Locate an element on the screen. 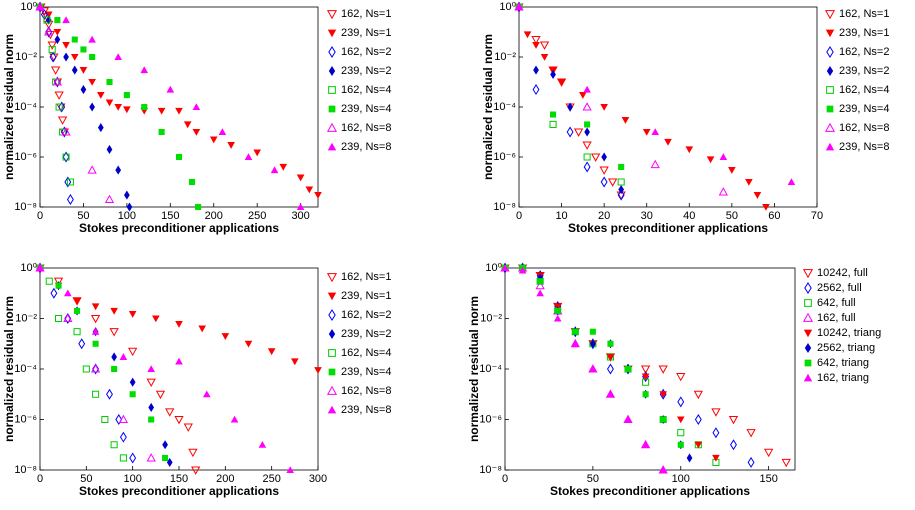 This screenshot has height=510, width=915. legend-label: 10242, full is located at coordinates (842, 273).